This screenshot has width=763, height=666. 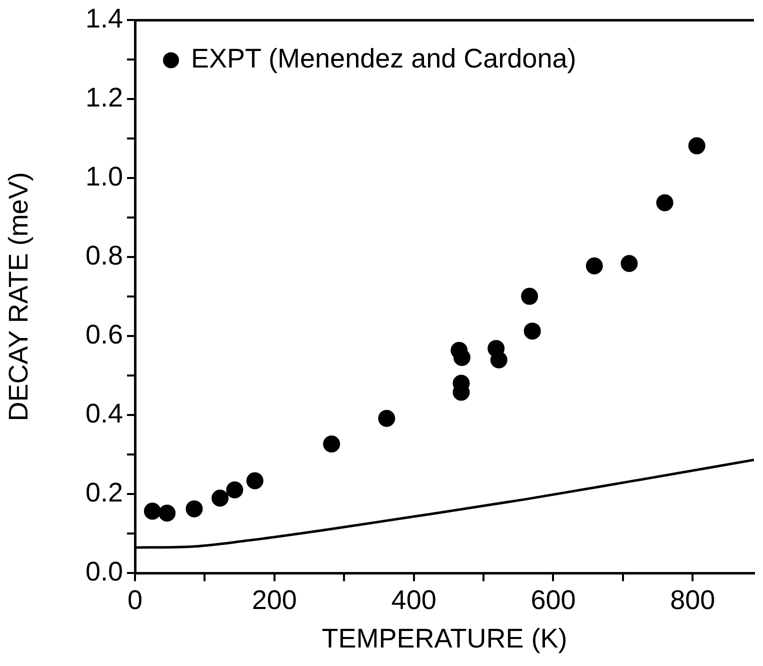 What do you see at coordinates (383, 59) in the screenshot?
I see `legend-label: EXPT (Menendez and Cardona)` at bounding box center [383, 59].